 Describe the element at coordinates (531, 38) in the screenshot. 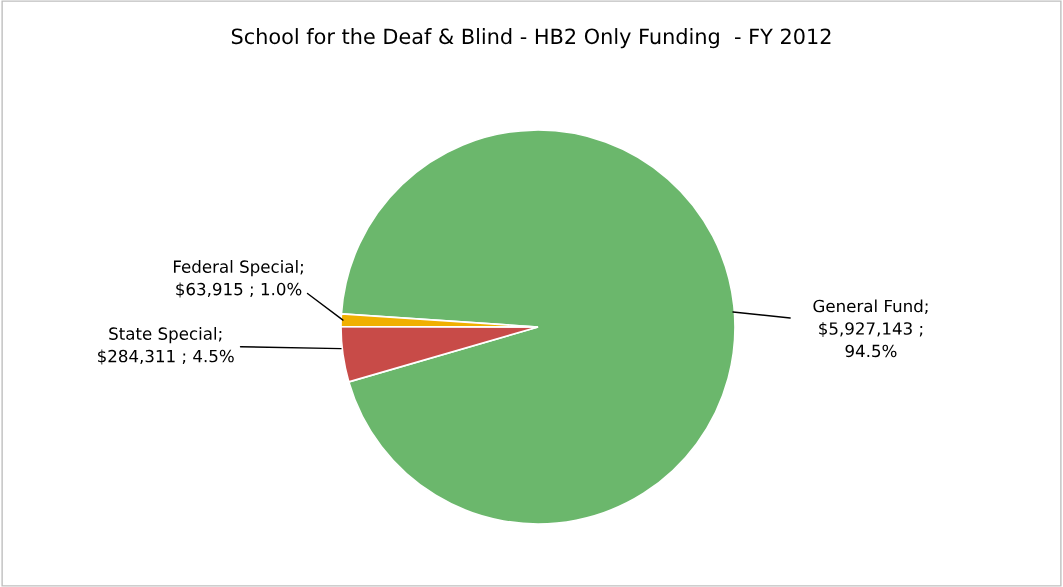

I see `chart-title: School for the Deaf & Blind - HB2 Only Funding - FY 2012` at that location.